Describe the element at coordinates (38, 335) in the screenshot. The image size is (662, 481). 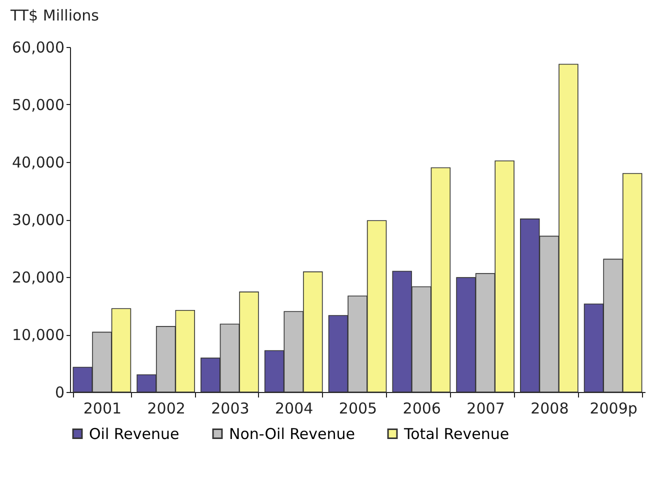
I see `y-tick-label: 10,000` at that location.